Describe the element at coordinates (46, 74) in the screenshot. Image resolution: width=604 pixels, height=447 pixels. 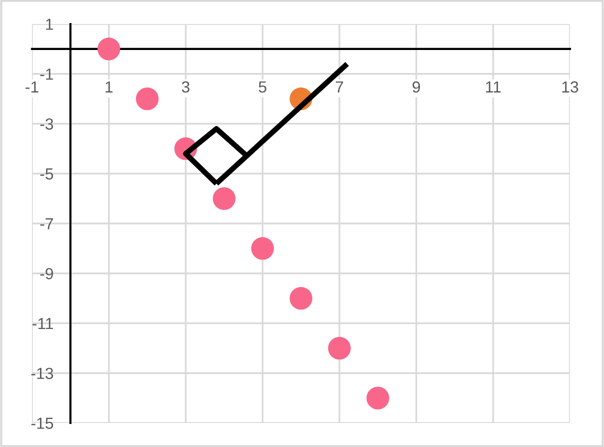
I see `y-tick-label: -1` at that location.